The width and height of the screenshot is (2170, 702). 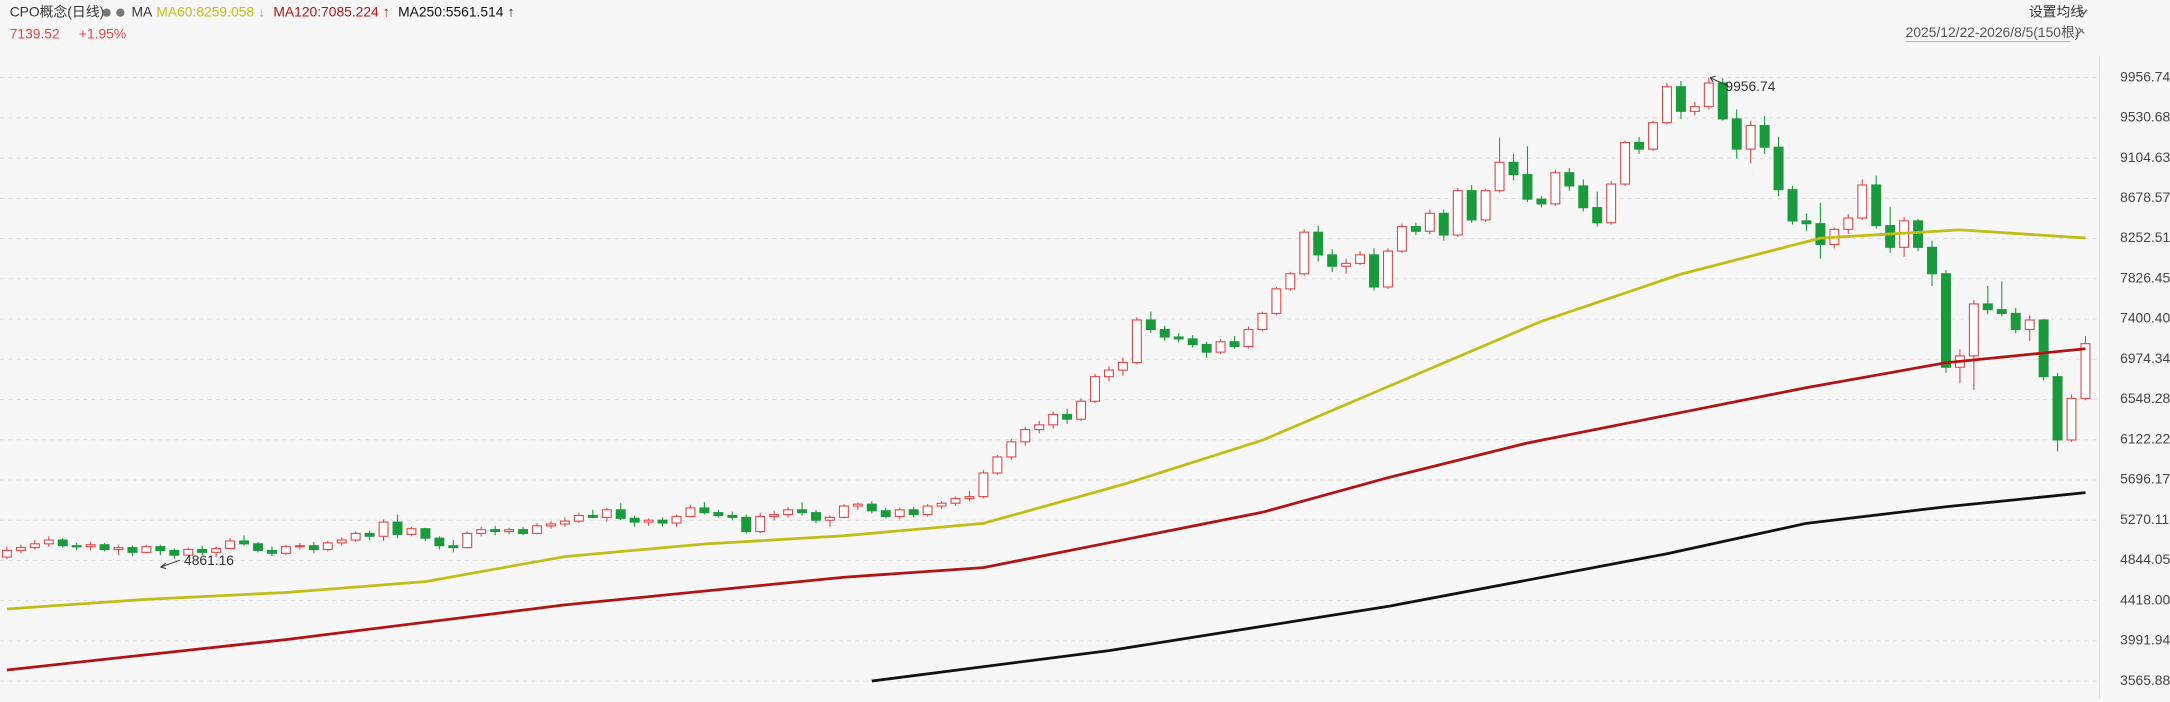 What do you see at coordinates (120, 12) in the screenshot?
I see `close-icon` at bounding box center [120, 12].